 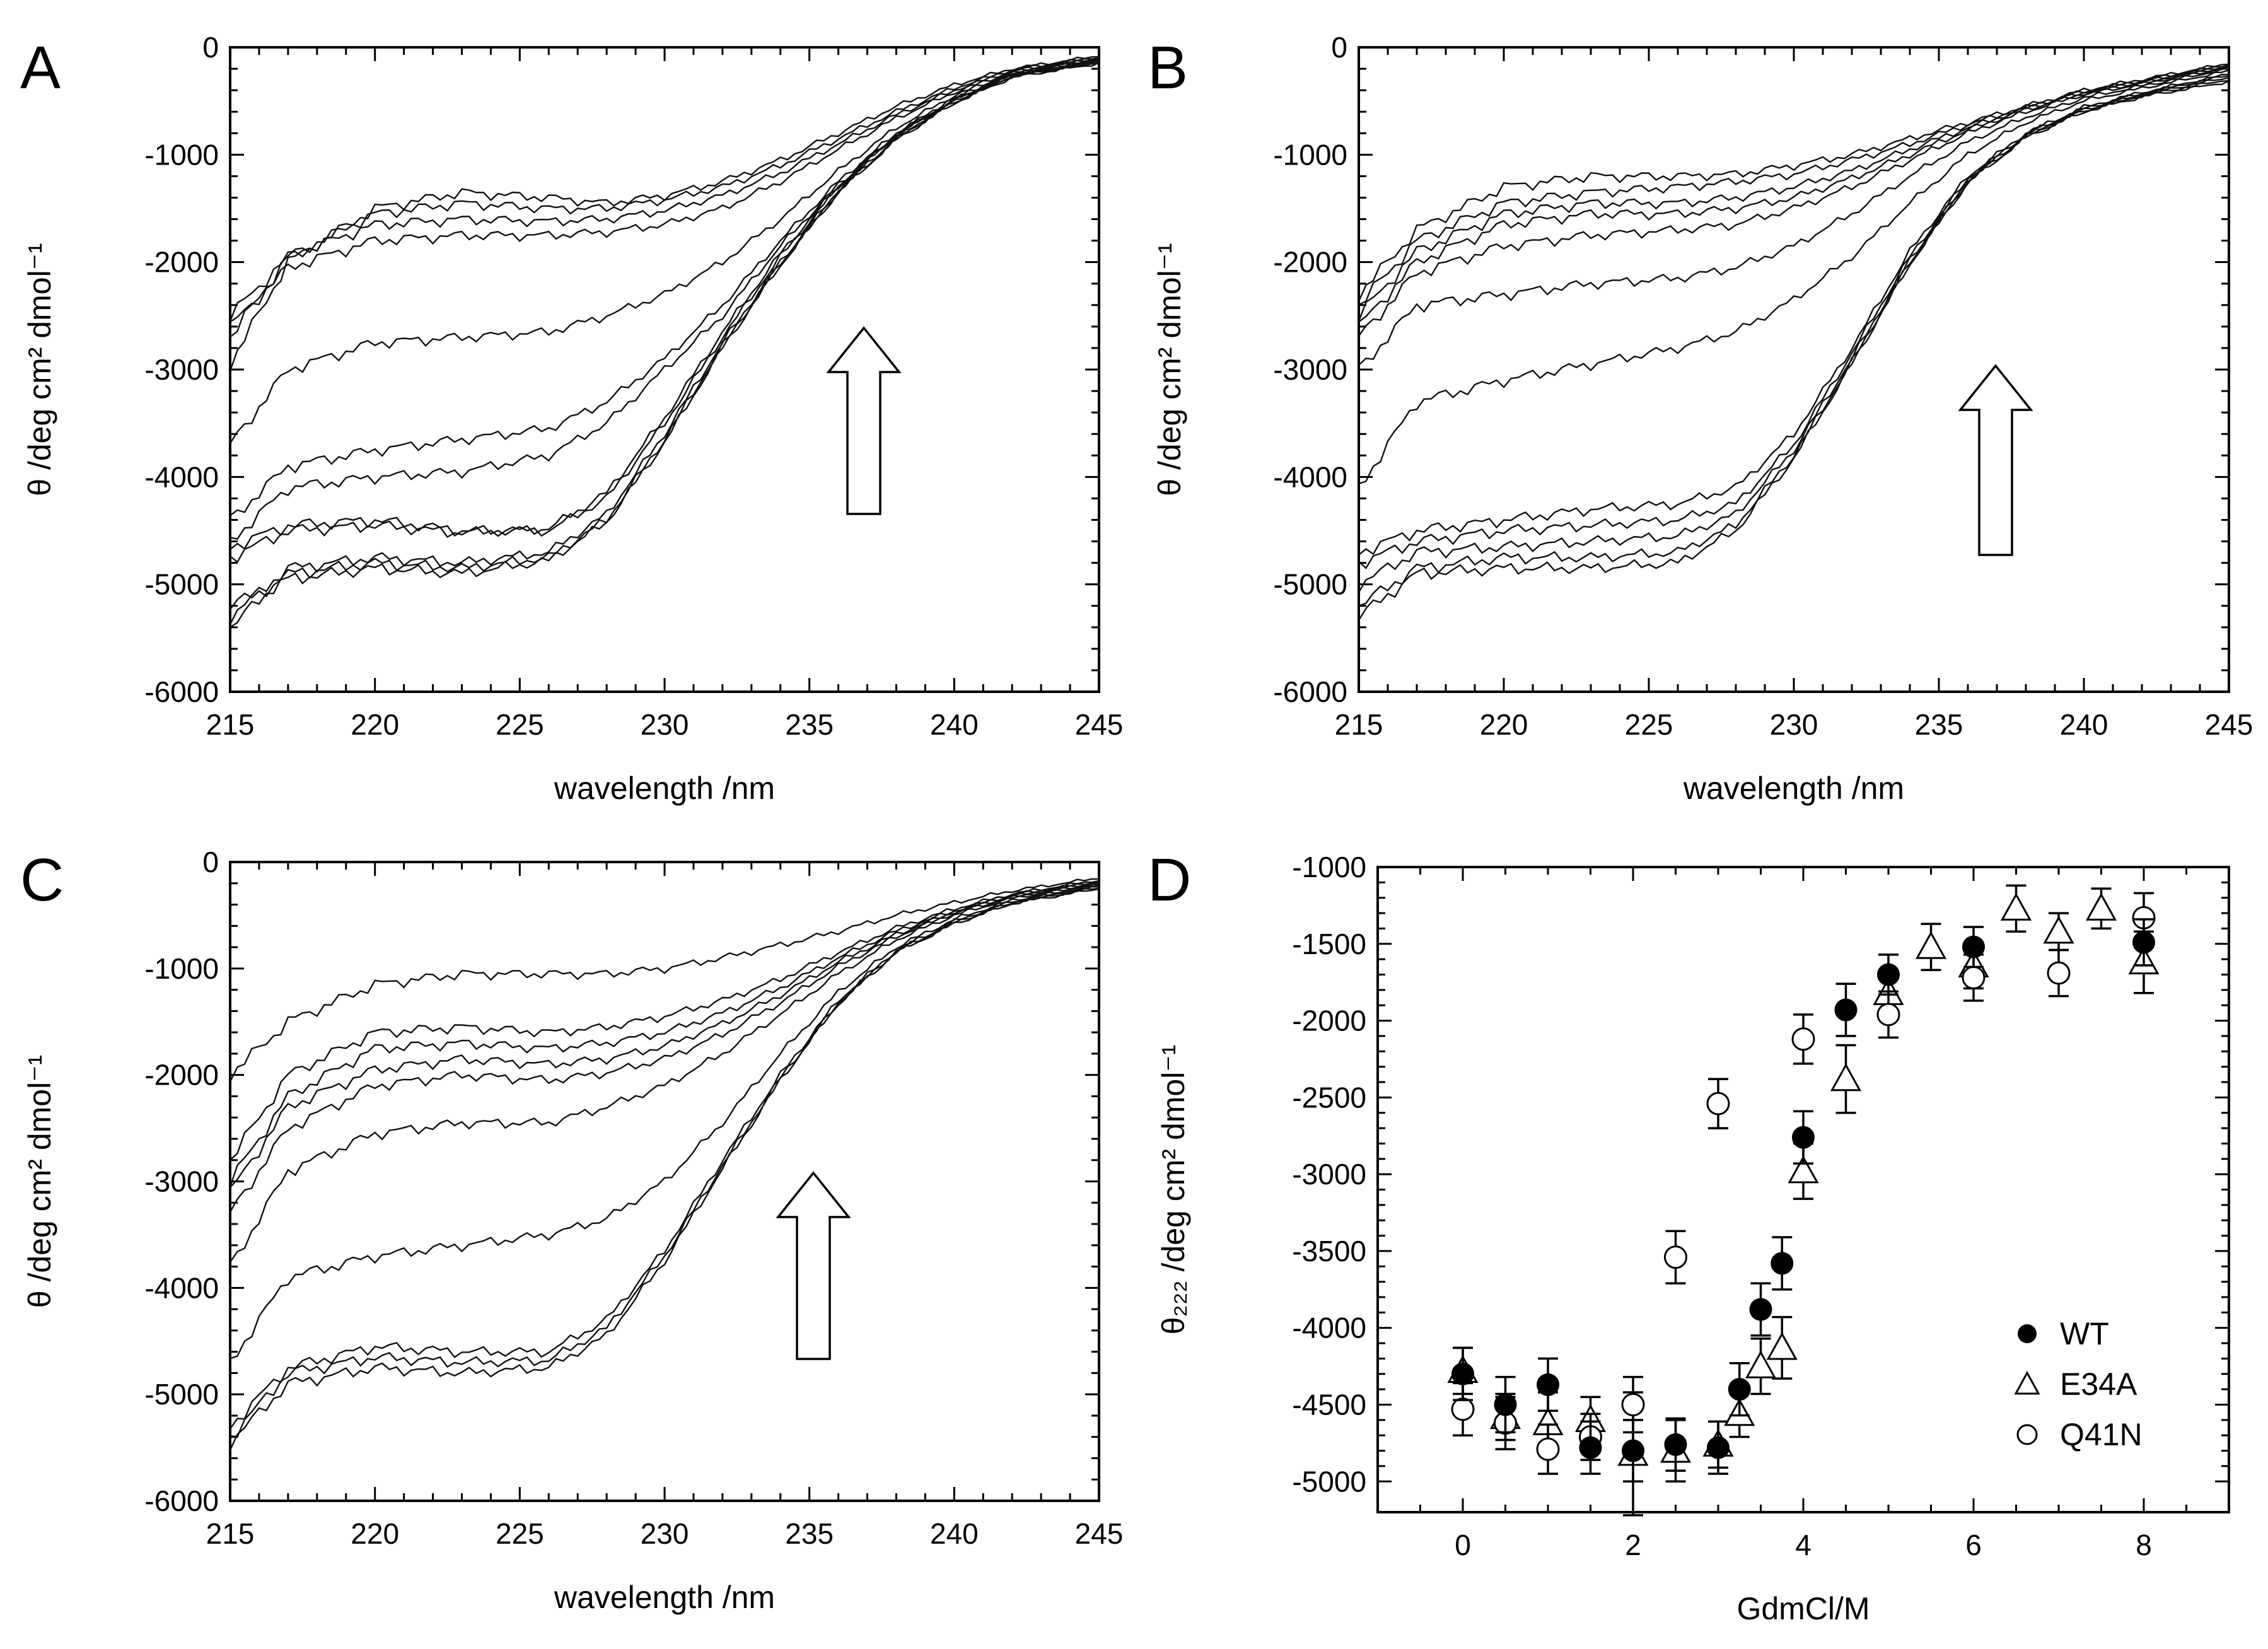 I want to click on x-tick-label: 2, so click(x=1633, y=1545).